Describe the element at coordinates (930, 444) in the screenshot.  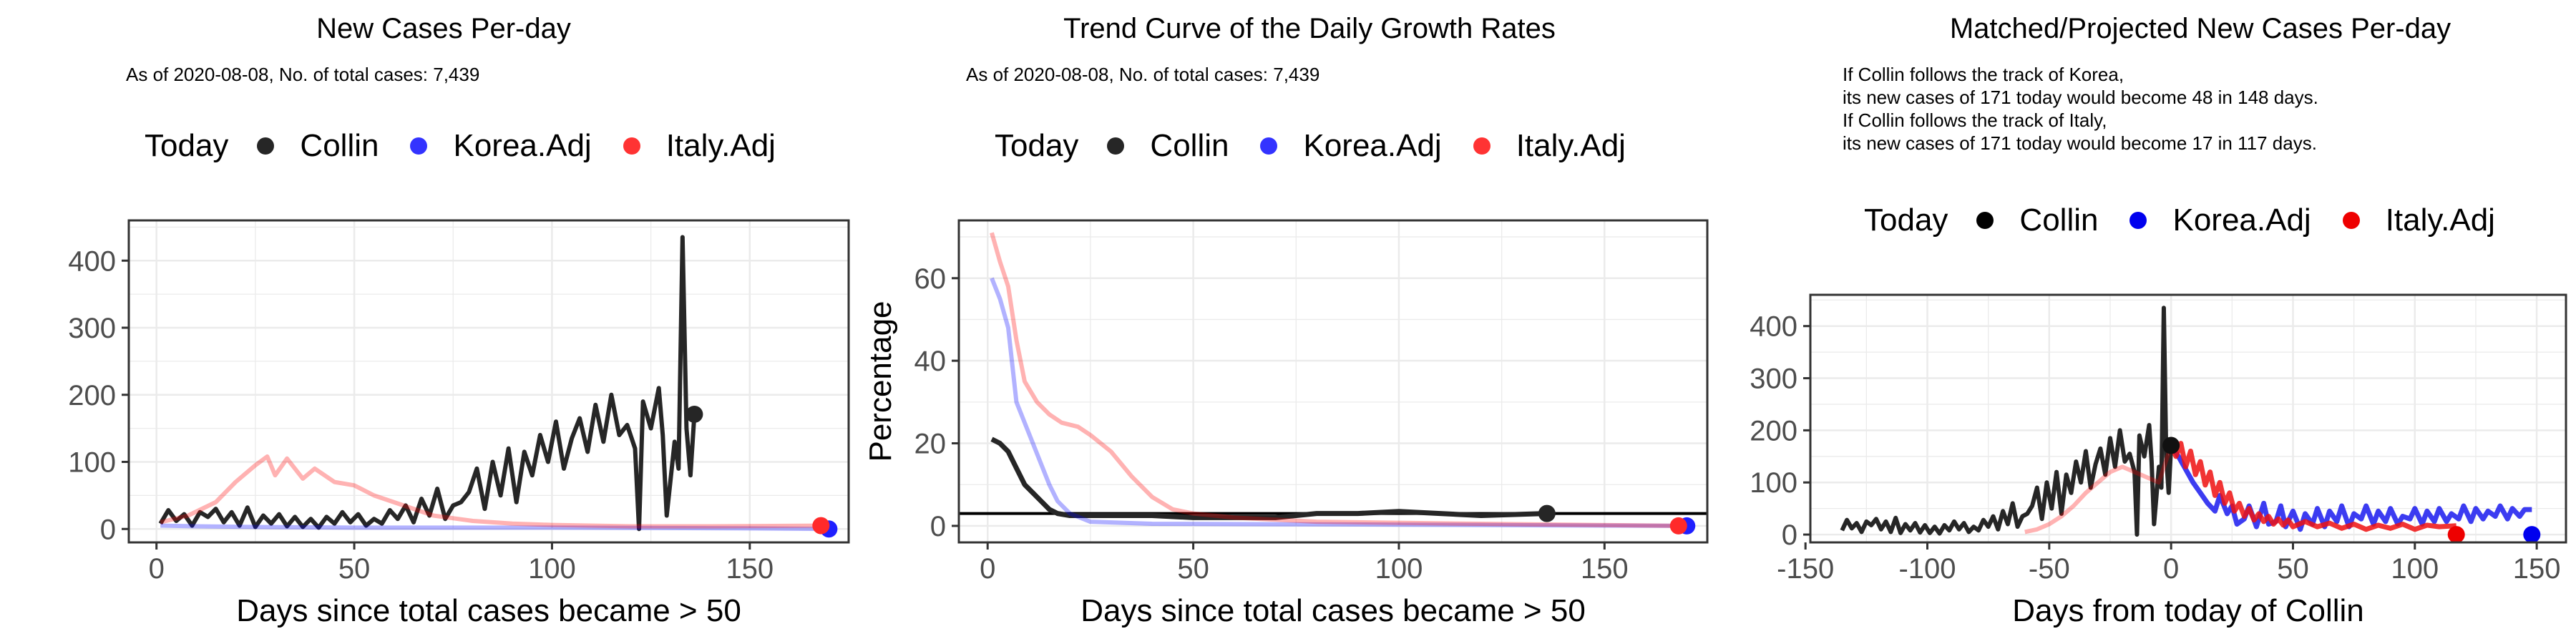
I see `y-tick-label: 20` at that location.